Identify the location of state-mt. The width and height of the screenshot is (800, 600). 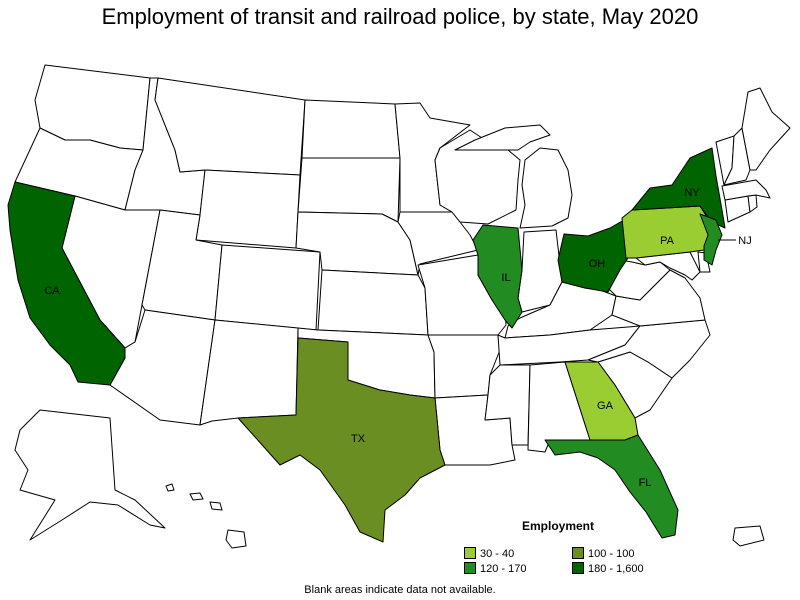
(230, 126).